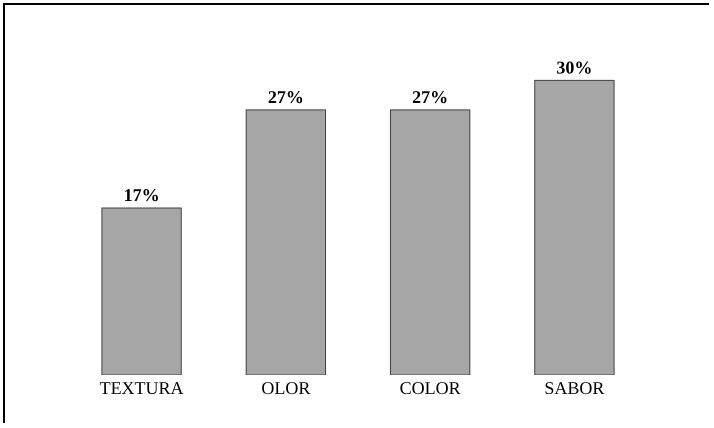 The width and height of the screenshot is (714, 428). Describe the element at coordinates (430, 388) in the screenshot. I see `x-tick-label: COLOR` at that location.